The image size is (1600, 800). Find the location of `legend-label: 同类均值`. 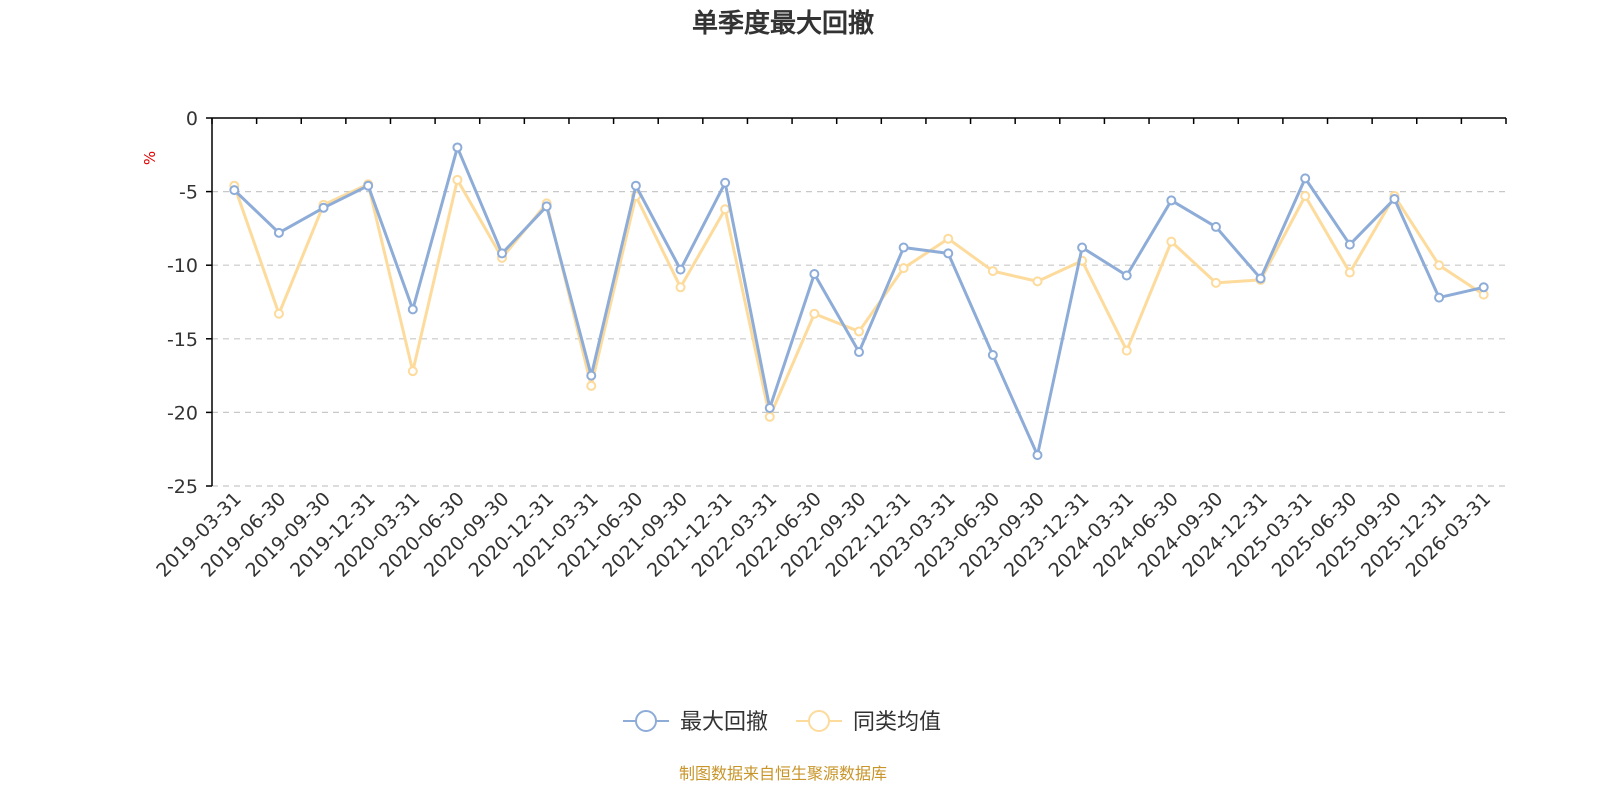

legend-label: 同类均值 is located at coordinates (897, 722).